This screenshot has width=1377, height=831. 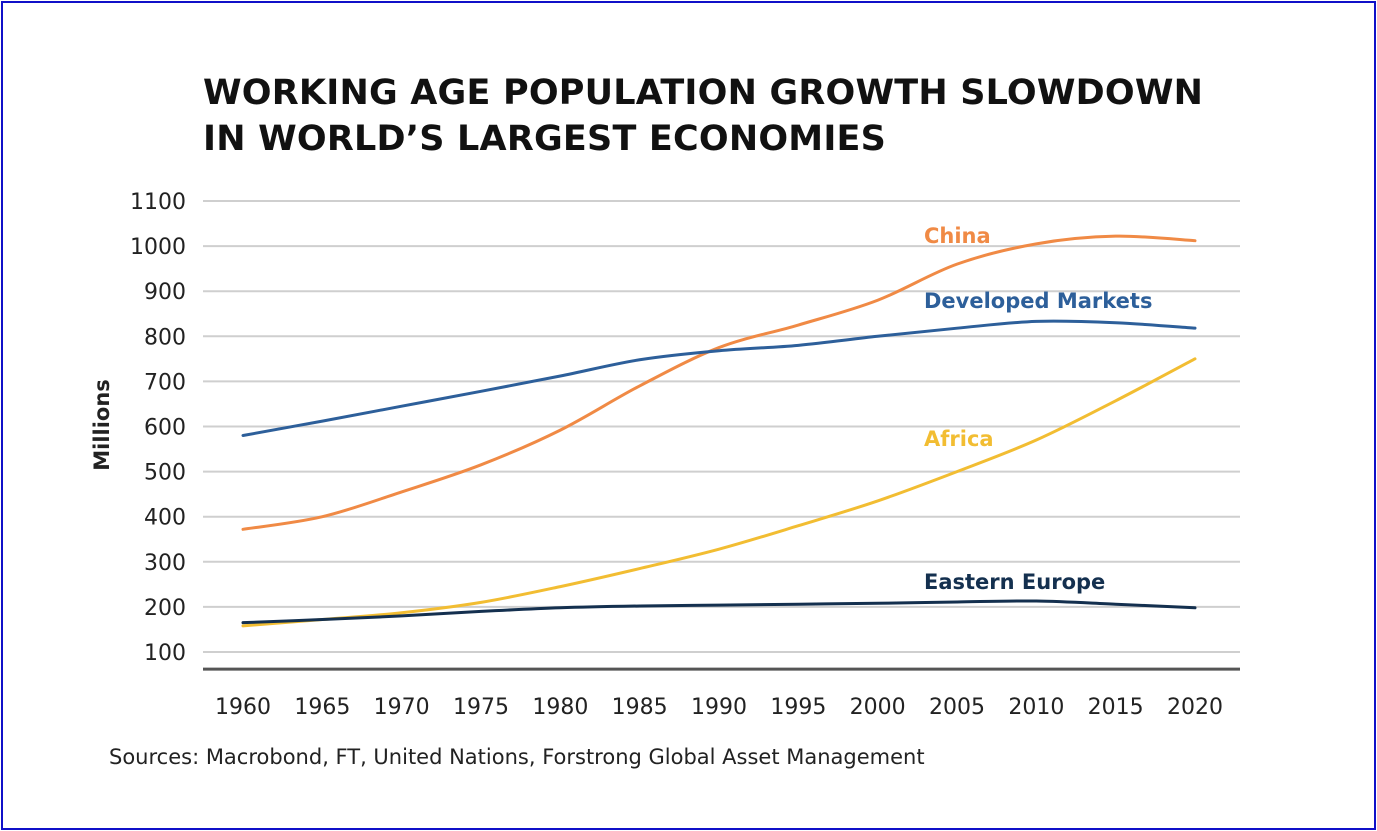 I want to click on series-label-africa: Africa, so click(x=959, y=439).